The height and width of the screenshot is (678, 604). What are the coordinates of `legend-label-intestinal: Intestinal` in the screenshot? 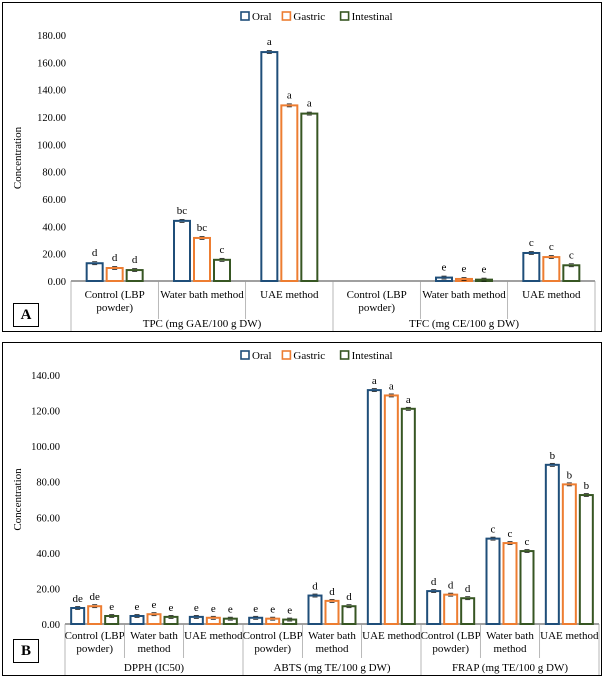 It's located at (372, 17).